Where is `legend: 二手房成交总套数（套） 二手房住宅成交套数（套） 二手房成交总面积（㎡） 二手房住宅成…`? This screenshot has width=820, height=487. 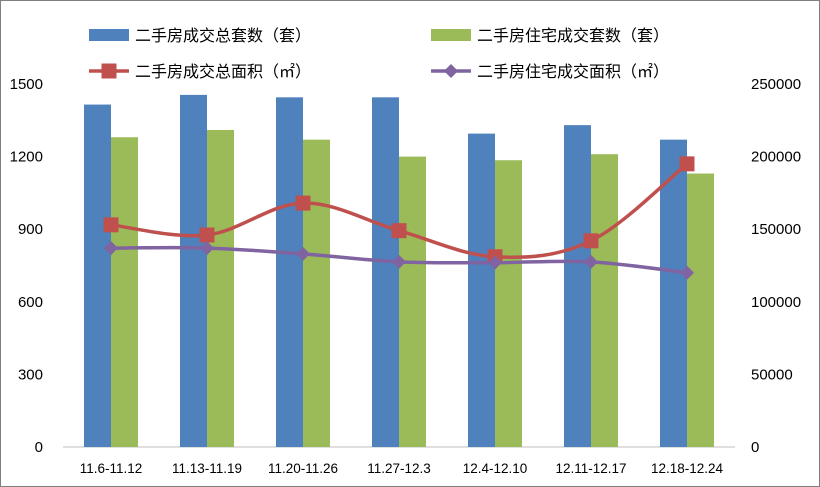 legend: 二手房成交总套数（套） 二手房住宅成交套数（套） 二手房成交总面积（㎡） 二手房住宅成… is located at coordinates (379, 53).